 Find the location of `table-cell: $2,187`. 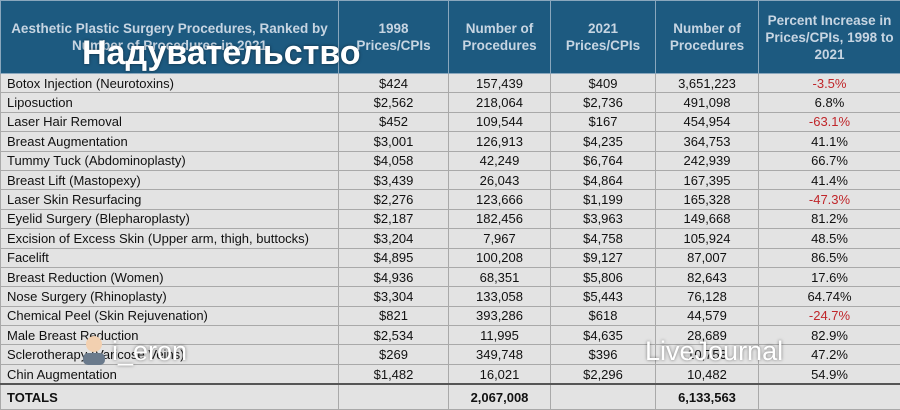

table-cell: $2,187 is located at coordinates (394, 218).